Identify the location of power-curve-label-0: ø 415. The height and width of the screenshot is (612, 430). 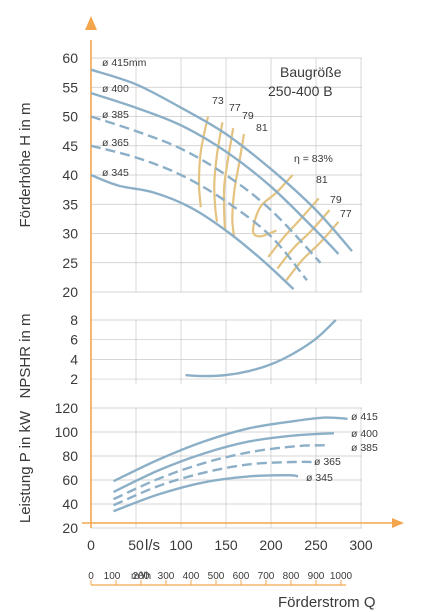
(364, 417).